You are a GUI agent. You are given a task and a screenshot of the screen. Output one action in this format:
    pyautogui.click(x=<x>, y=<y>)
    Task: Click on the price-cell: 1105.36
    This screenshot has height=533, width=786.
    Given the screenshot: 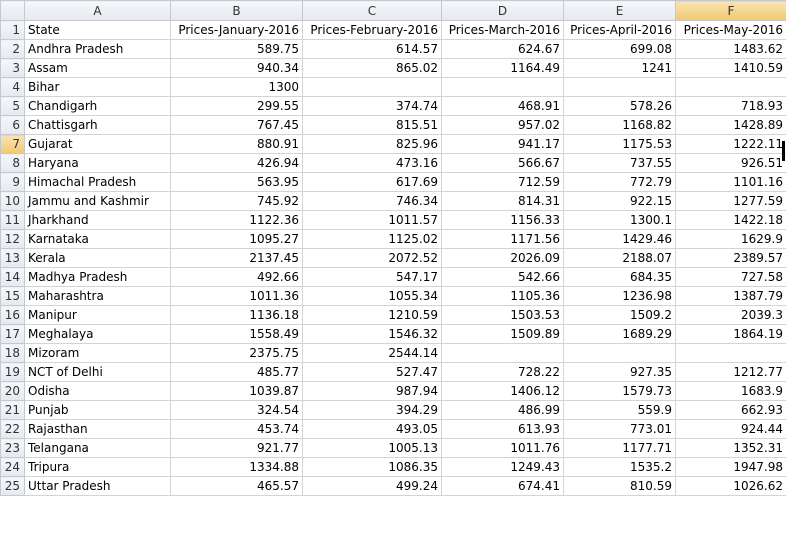 What is the action you would take?
    pyautogui.click(x=502, y=296)
    